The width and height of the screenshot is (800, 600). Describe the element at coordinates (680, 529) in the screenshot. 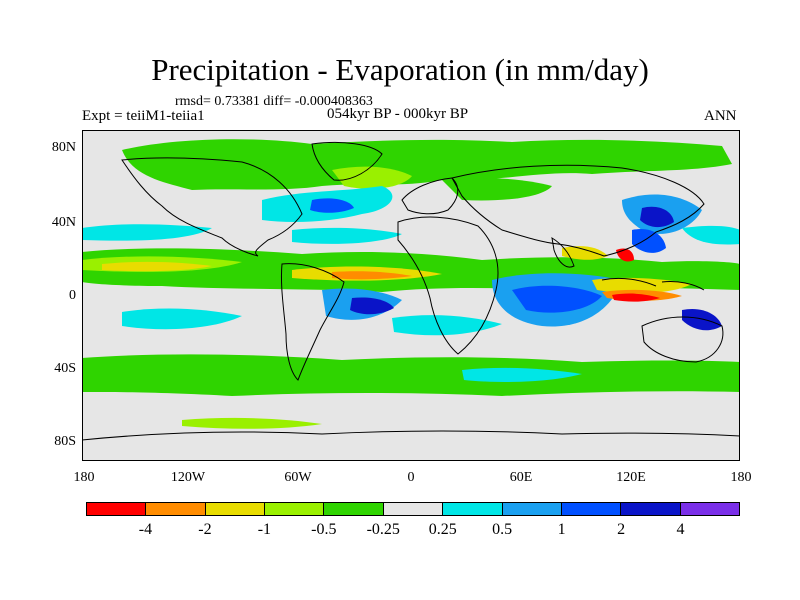

I see `colorbar-label: 4` at that location.